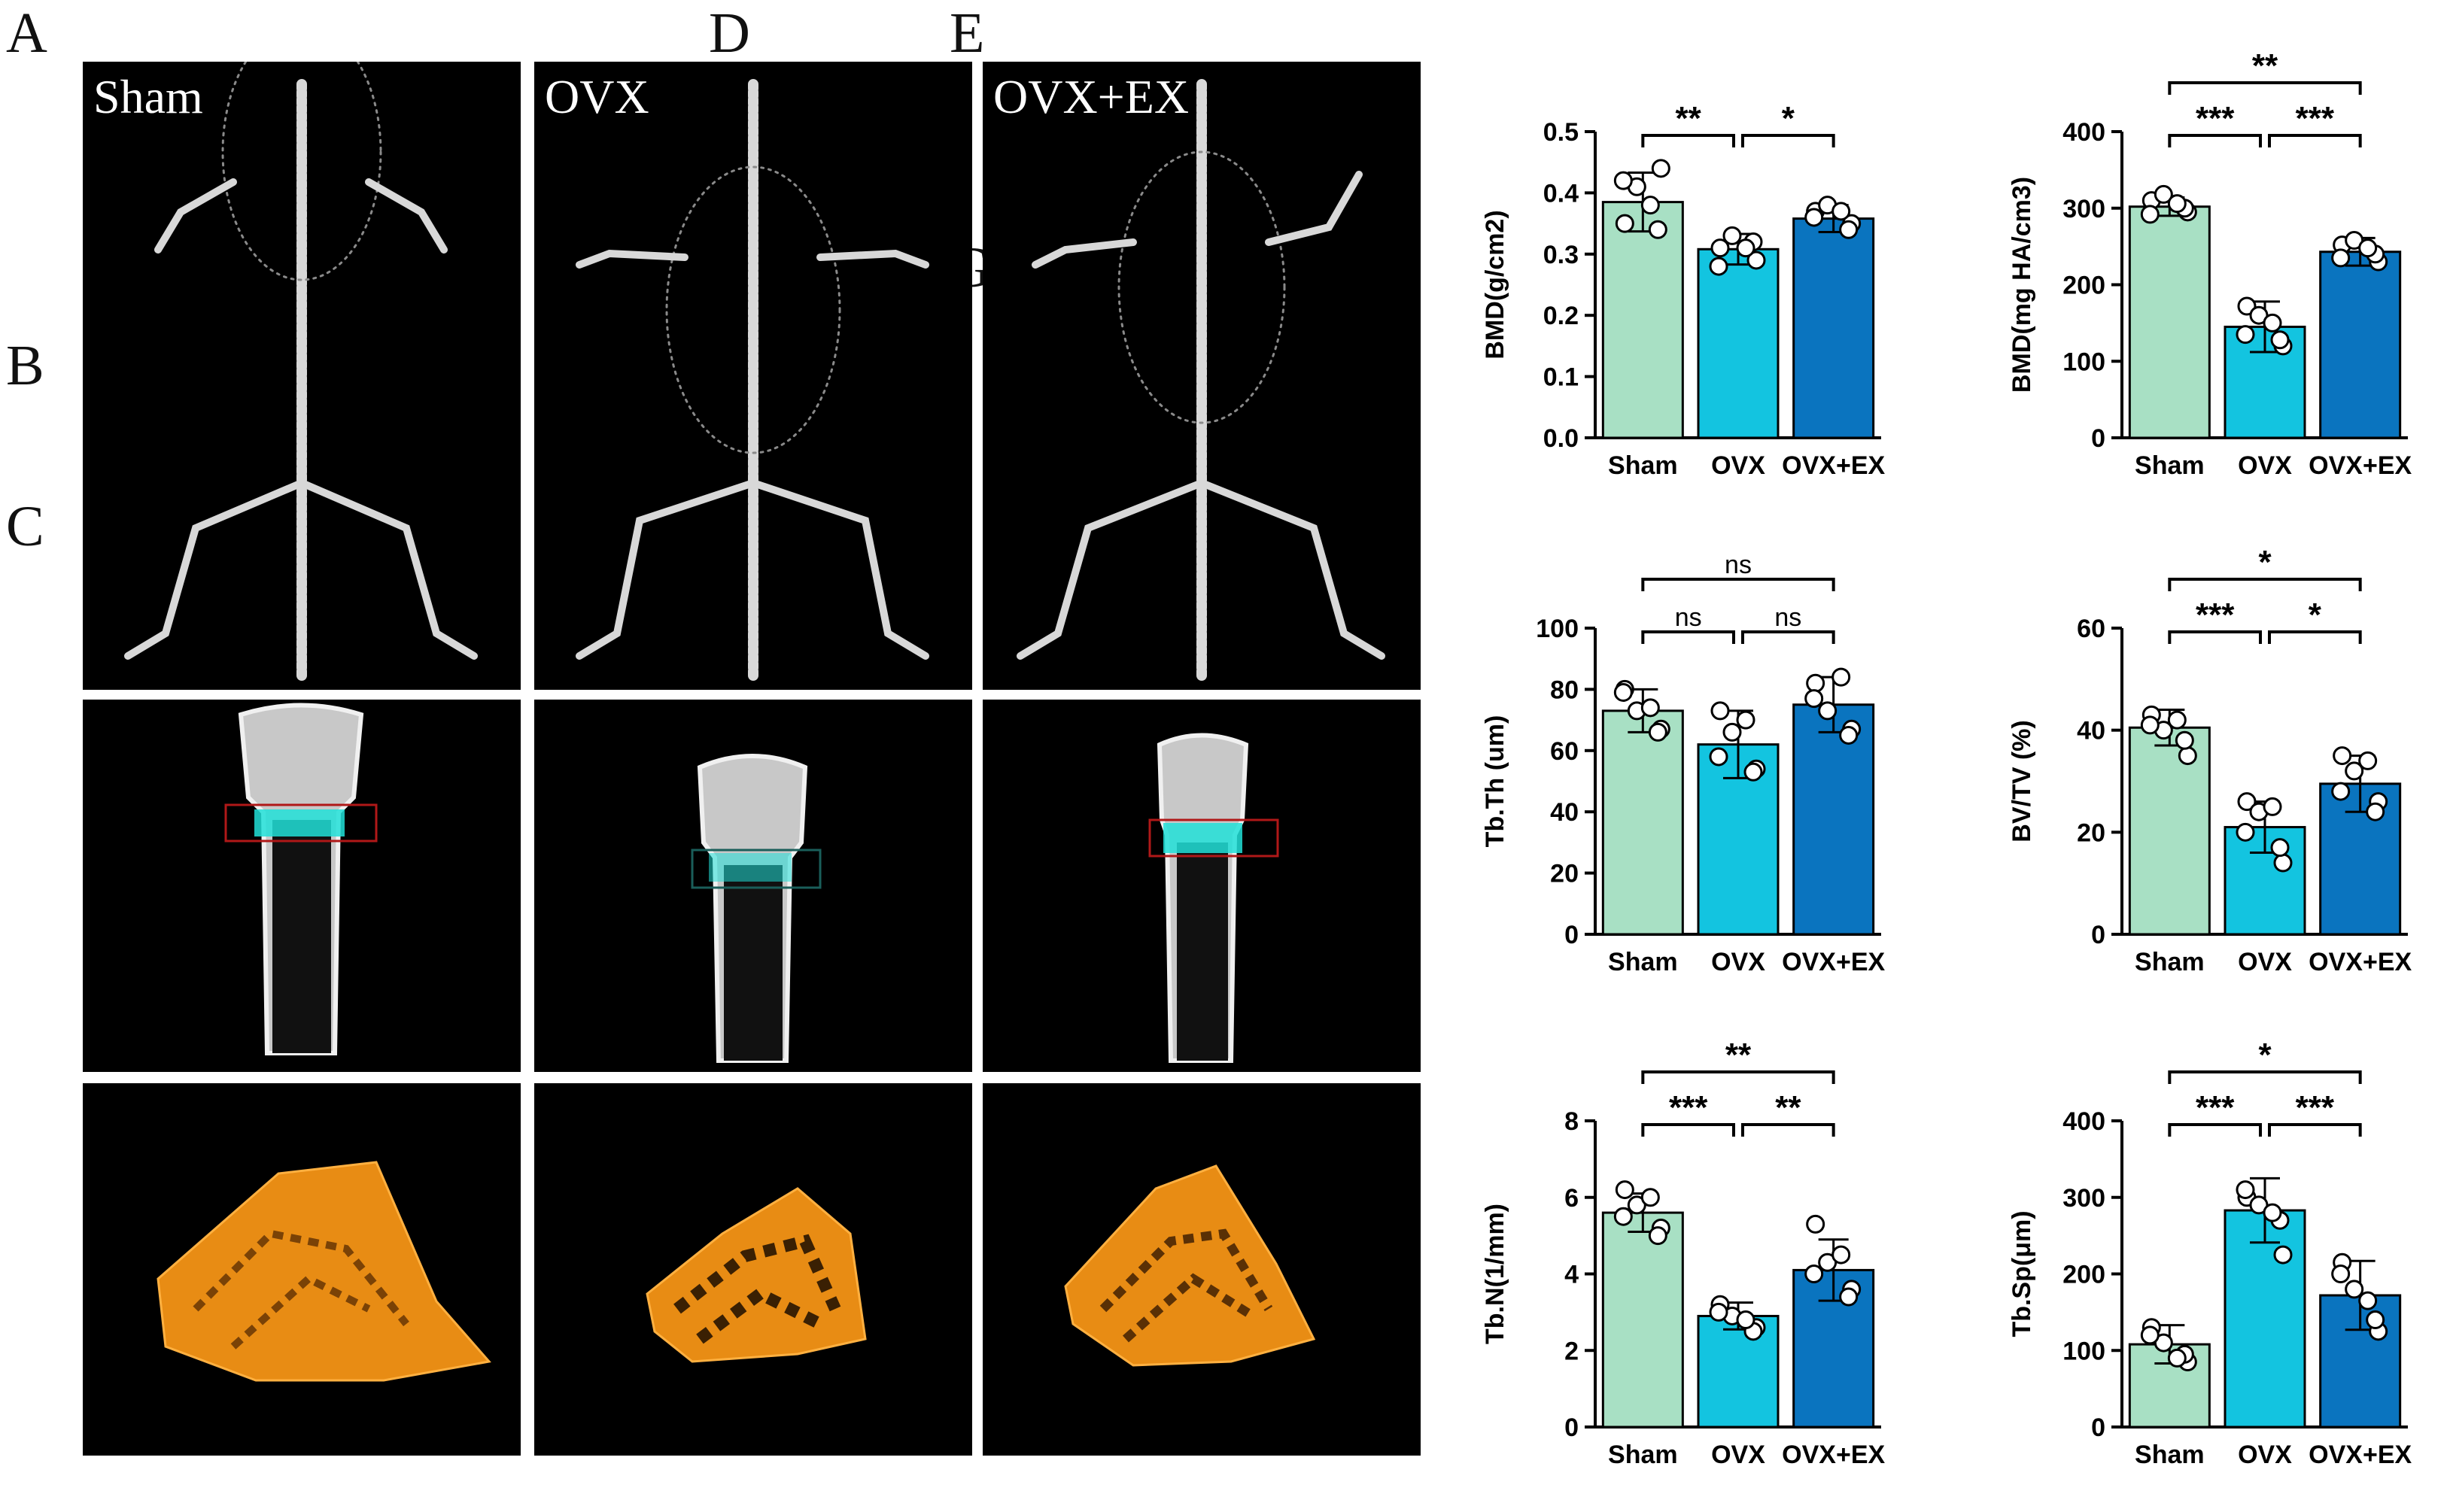 Image resolution: width=2450 pixels, height=1512 pixels. I want to click on y-tick-label: 0, so click(1571, 1427).